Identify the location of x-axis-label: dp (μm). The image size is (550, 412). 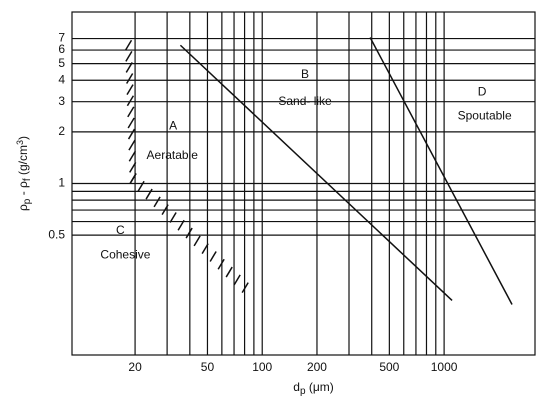
(313, 388).